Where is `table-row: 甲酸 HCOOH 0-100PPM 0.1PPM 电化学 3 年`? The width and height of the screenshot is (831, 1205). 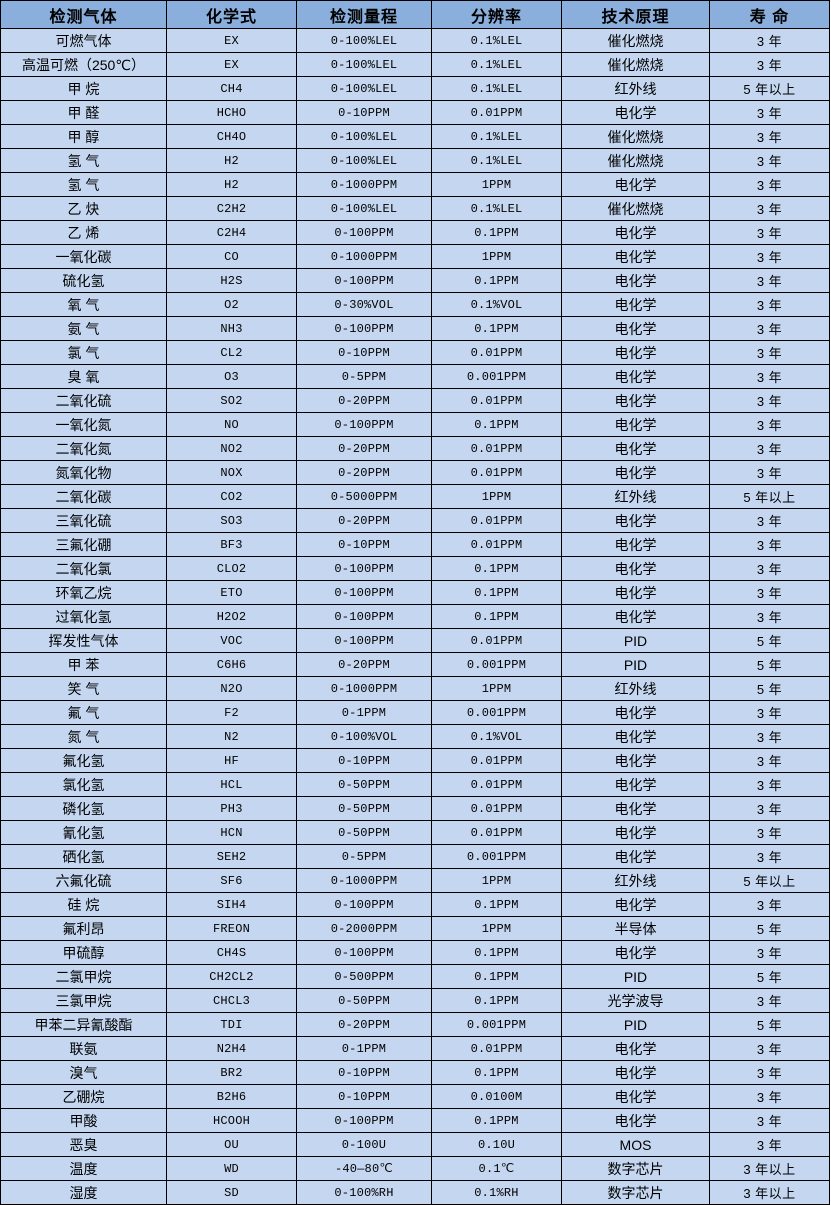
table-row: 甲酸 HCOOH 0-100PPM 0.1PPM 电化学 3 年 is located at coordinates (415, 1120).